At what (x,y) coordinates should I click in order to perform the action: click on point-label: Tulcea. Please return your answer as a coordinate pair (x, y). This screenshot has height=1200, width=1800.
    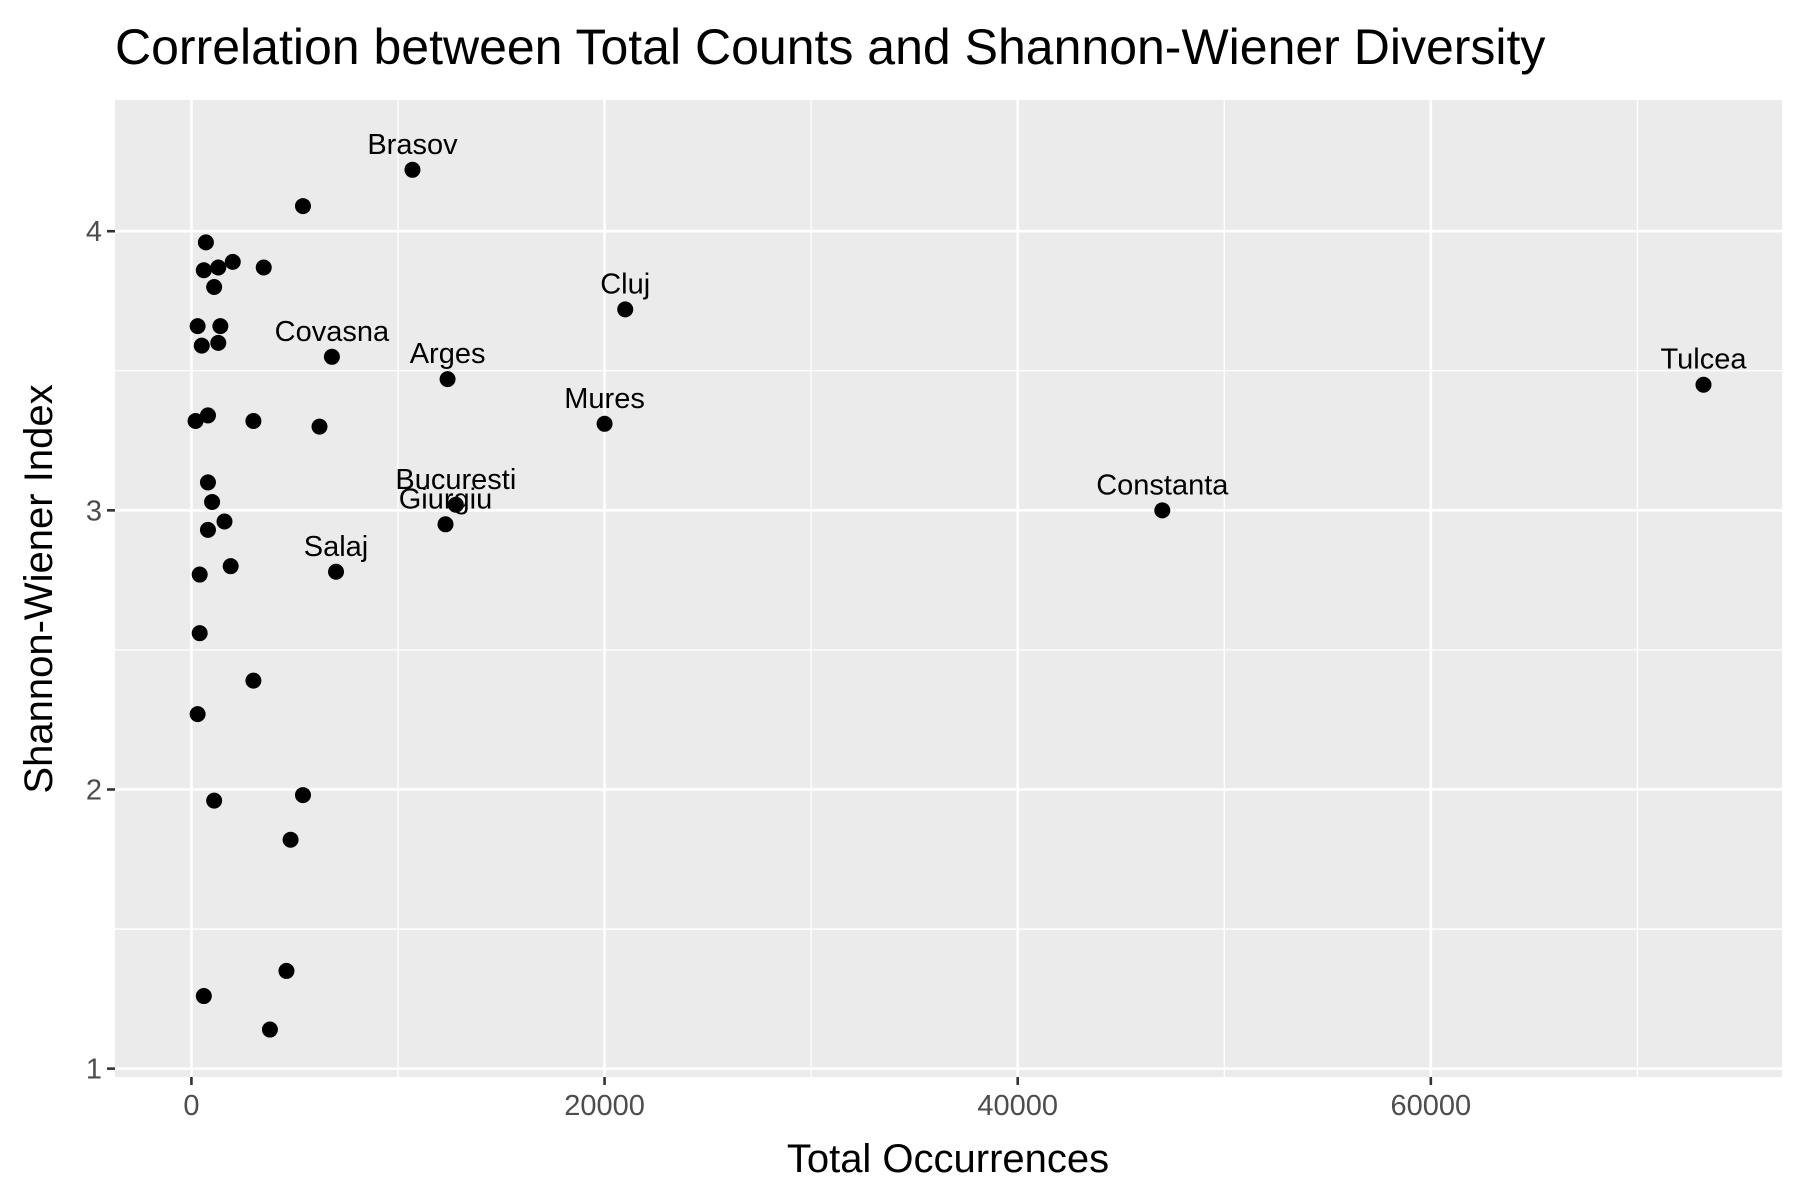
    Looking at the image, I should click on (1704, 360).